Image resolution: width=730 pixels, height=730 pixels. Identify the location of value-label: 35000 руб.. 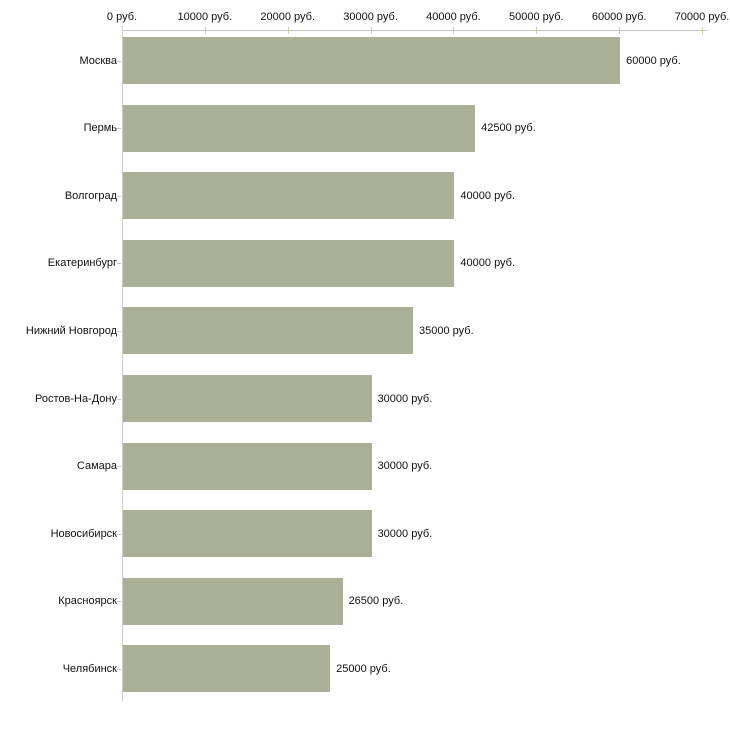
(446, 330).